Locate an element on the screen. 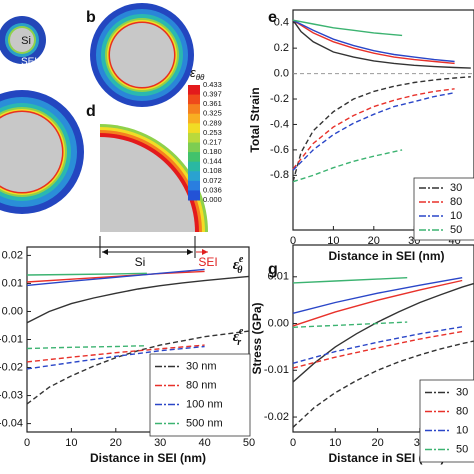 This screenshot has width=474, height=474. colorbar-tick-label: 0.144 is located at coordinates (212, 161).